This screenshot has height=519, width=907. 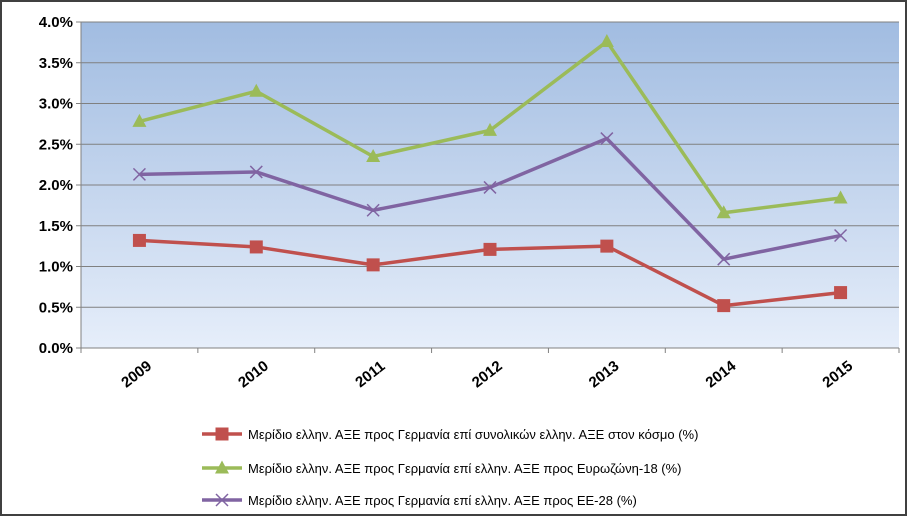 I want to click on x-tick-label: 2014, so click(x=721, y=374).